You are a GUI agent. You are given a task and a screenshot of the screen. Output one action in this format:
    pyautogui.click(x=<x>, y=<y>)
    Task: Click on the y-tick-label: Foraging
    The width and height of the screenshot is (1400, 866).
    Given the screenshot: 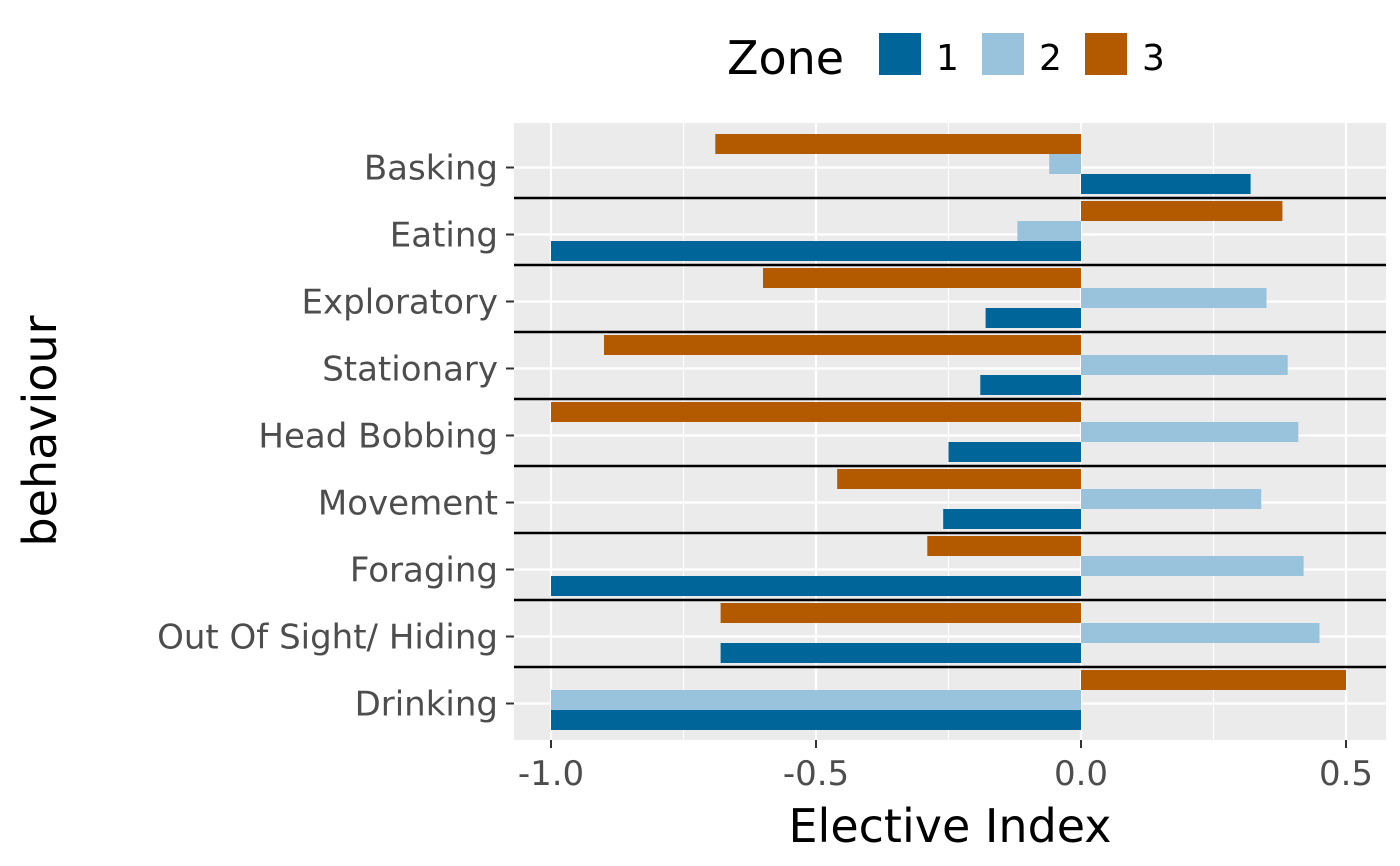 What is the action you would take?
    pyautogui.click(x=424, y=571)
    